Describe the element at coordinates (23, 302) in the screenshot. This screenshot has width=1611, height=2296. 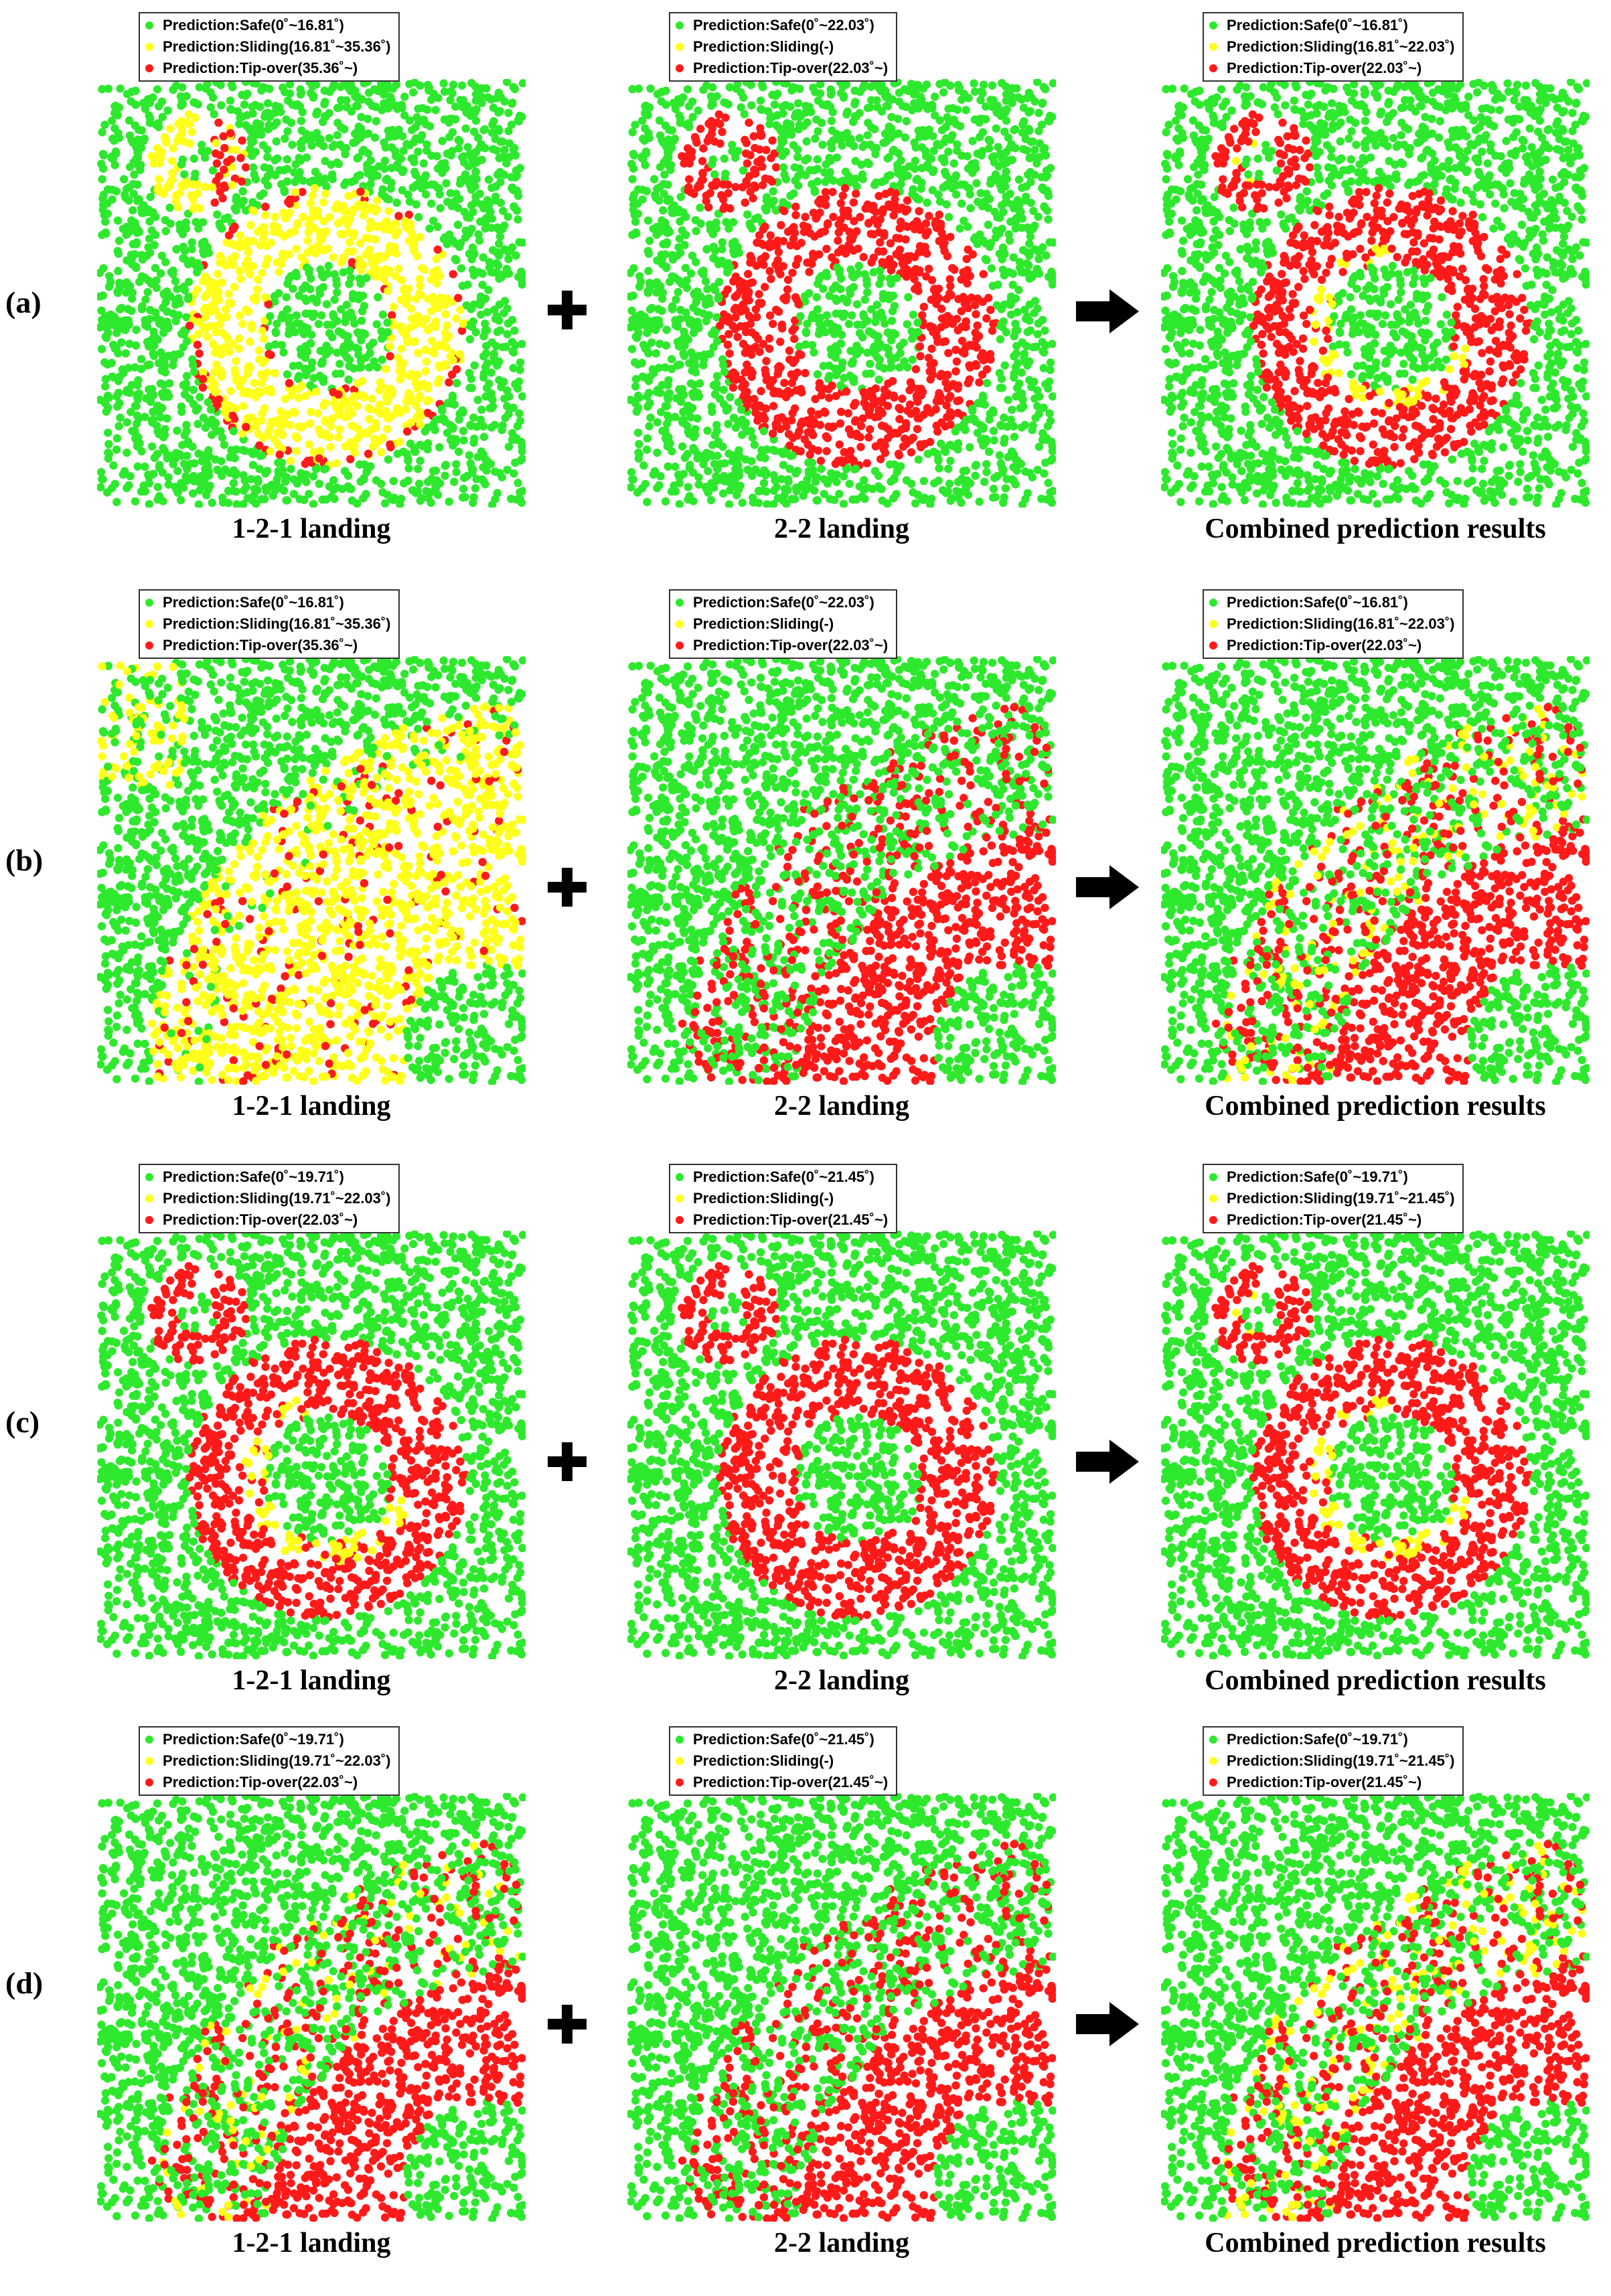
I see `row-label-a: (a)` at that location.